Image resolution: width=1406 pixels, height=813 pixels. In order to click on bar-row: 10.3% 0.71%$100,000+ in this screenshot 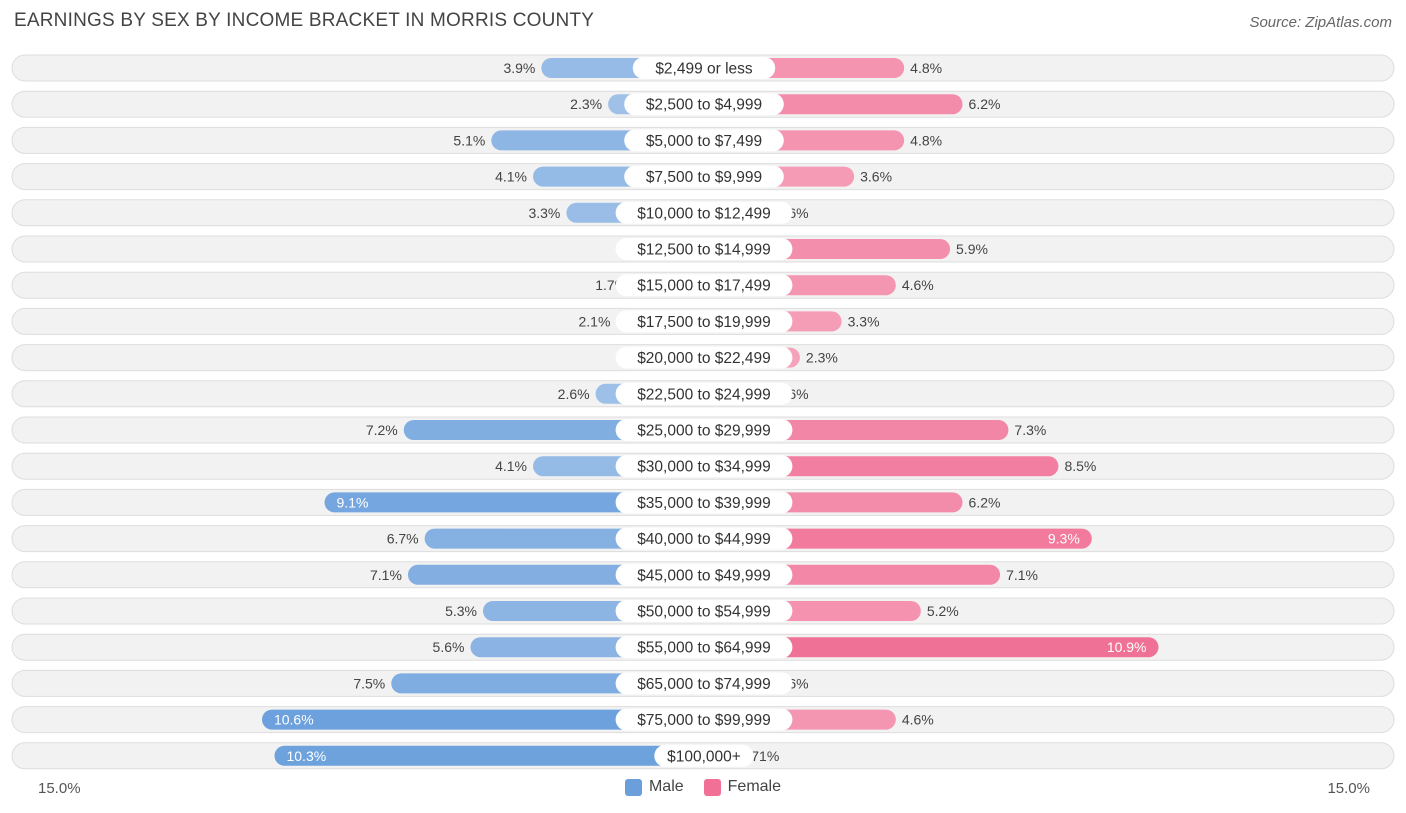, I will do `click(703, 756)`.